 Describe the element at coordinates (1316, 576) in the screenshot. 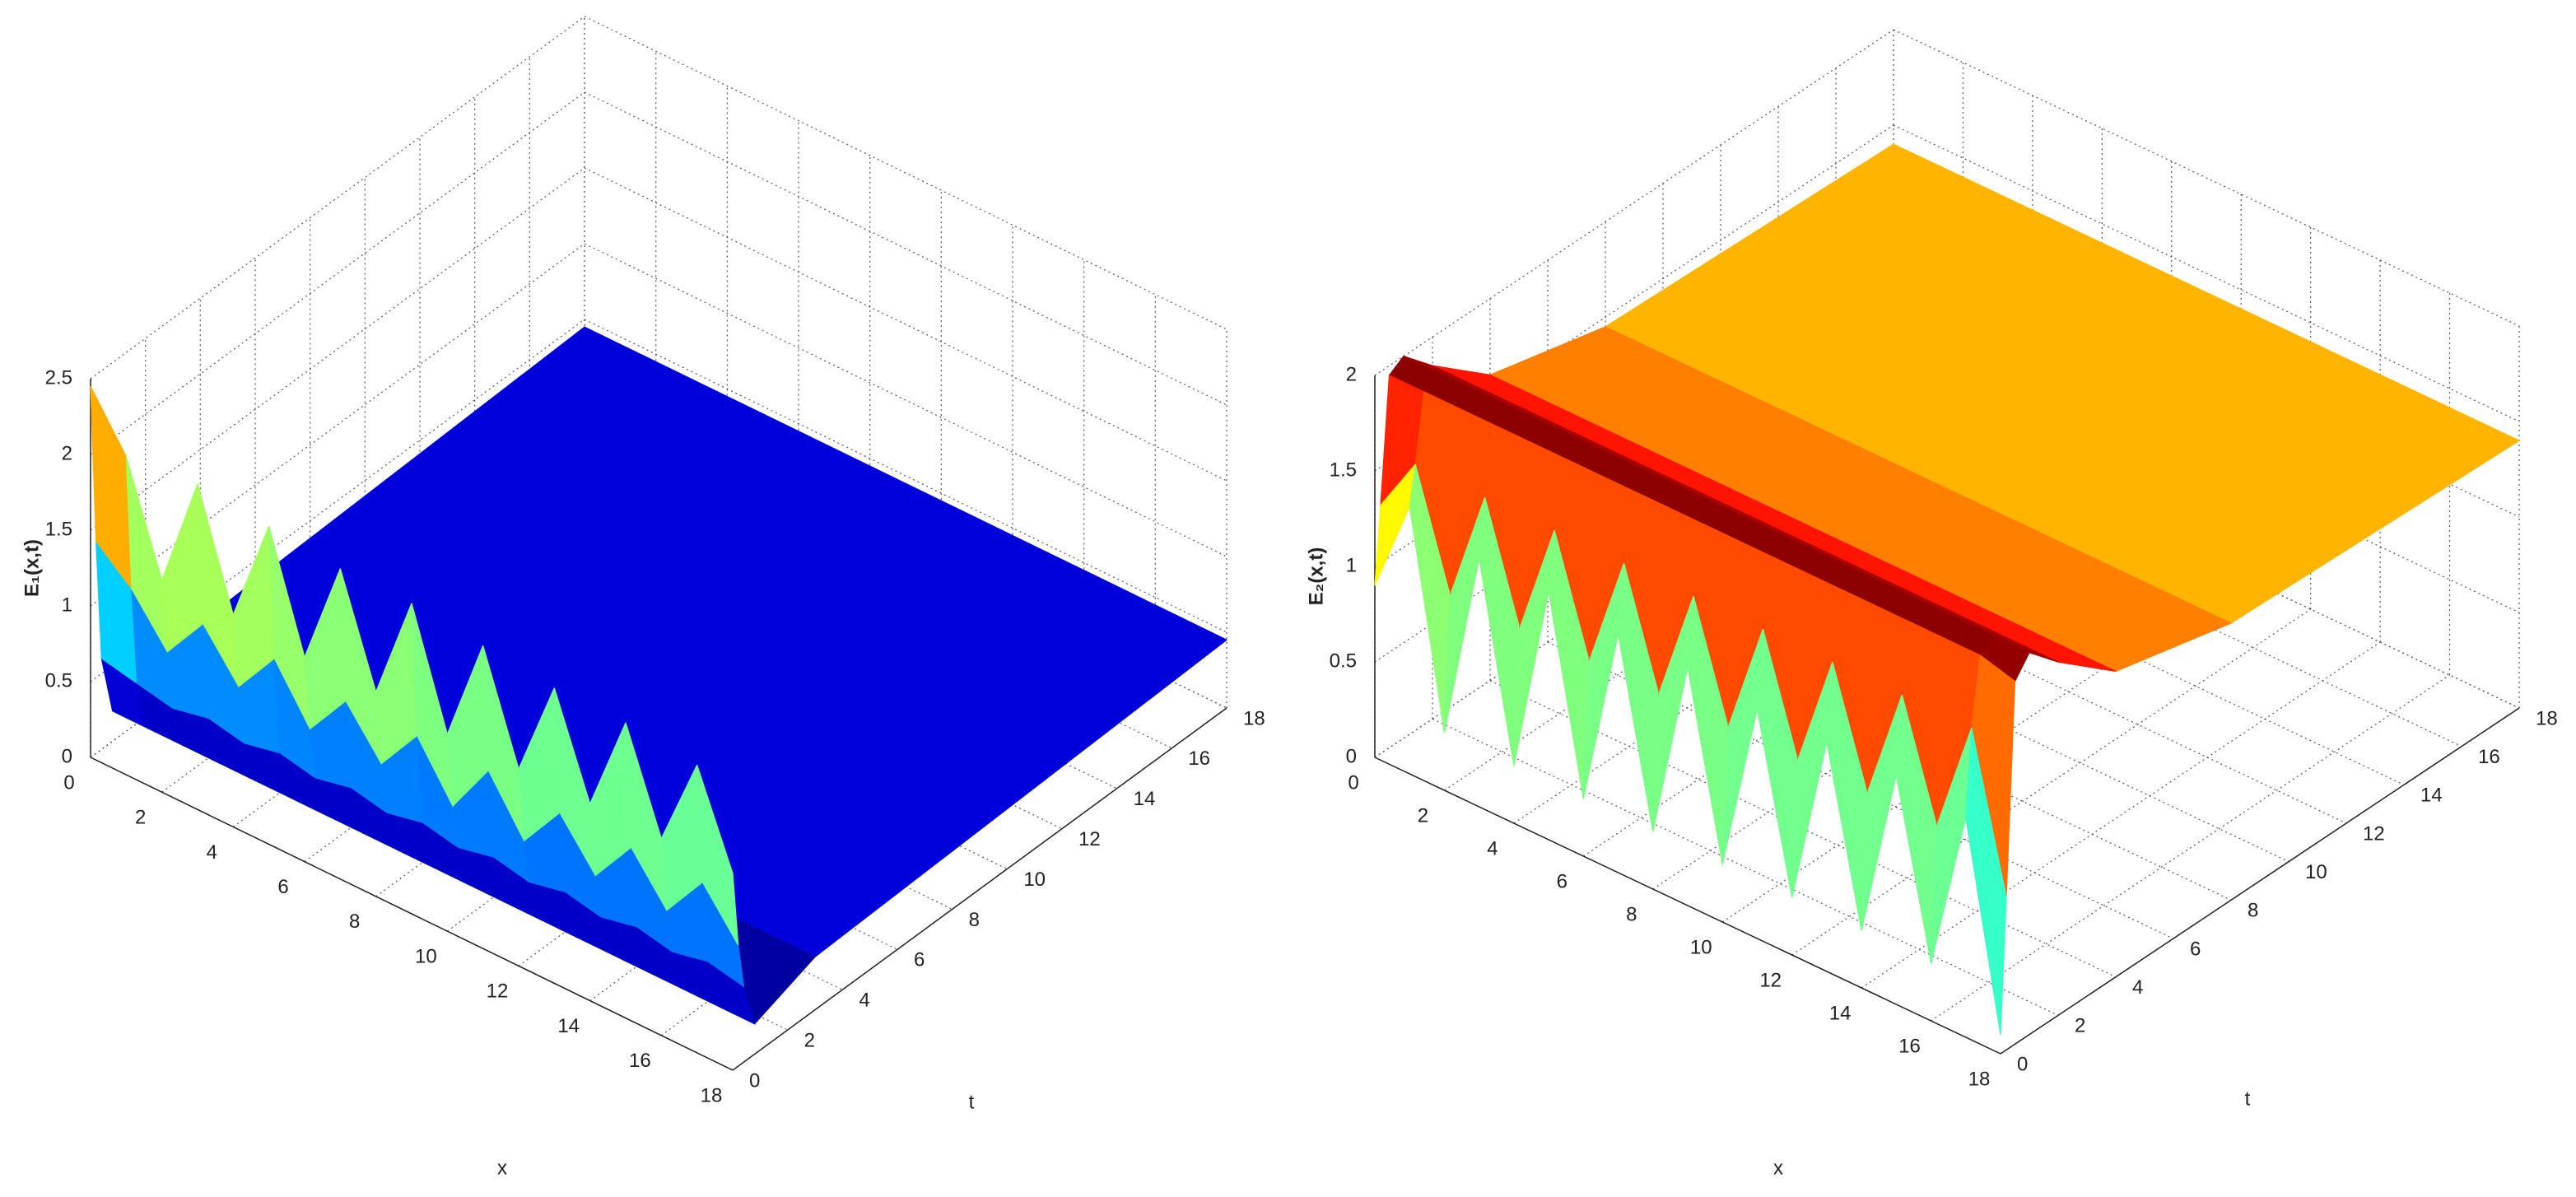

I see `z-axis-label: E₂(x,t)` at that location.